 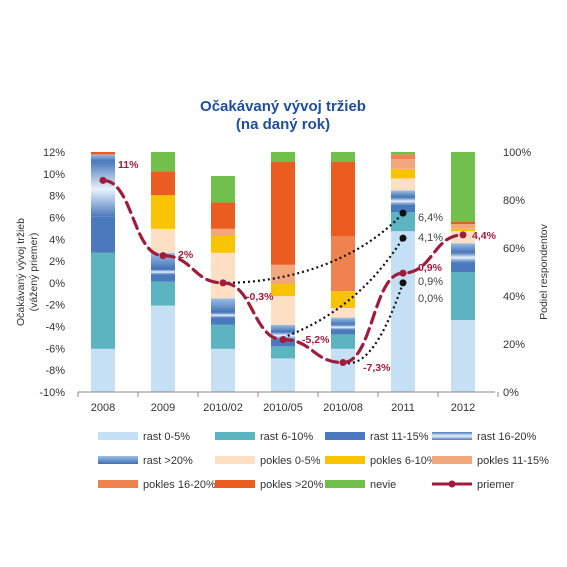 What do you see at coordinates (57, 262) in the screenshot?
I see `left-tick-label: 2%` at bounding box center [57, 262].